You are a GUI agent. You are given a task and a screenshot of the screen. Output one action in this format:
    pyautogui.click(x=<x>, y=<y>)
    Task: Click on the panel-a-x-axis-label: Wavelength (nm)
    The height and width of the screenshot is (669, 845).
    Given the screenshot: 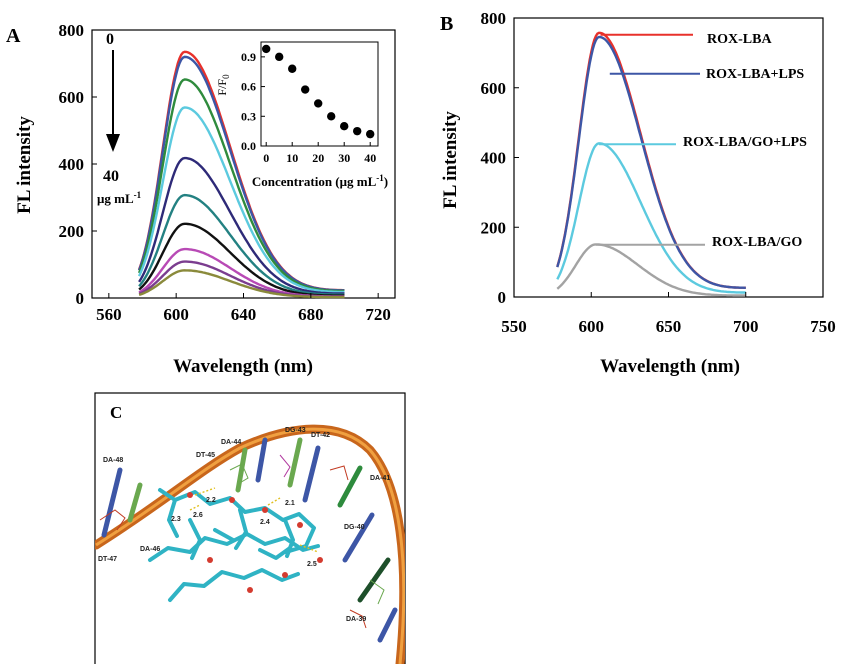 What is the action you would take?
    pyautogui.click(x=243, y=366)
    